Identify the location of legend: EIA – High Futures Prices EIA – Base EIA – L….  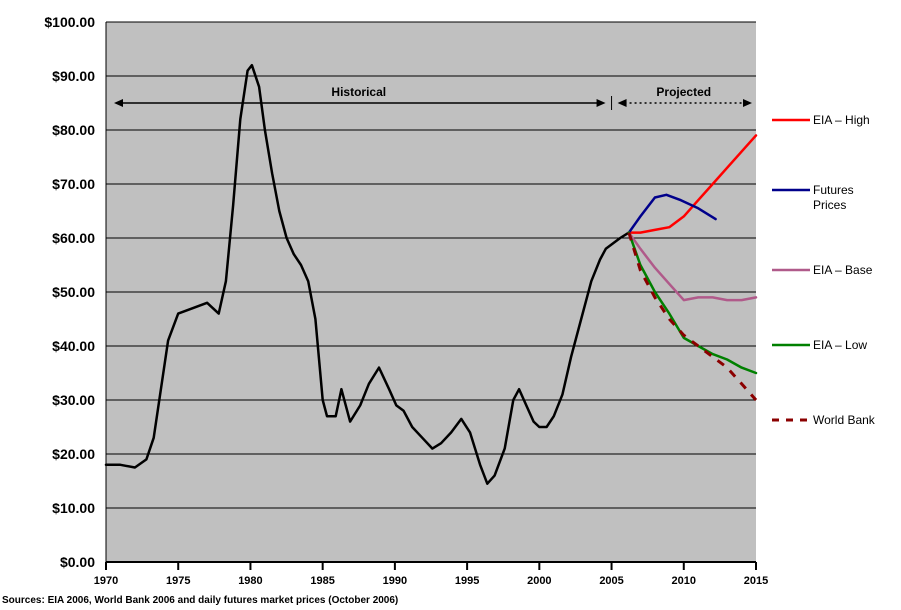
(824, 270).